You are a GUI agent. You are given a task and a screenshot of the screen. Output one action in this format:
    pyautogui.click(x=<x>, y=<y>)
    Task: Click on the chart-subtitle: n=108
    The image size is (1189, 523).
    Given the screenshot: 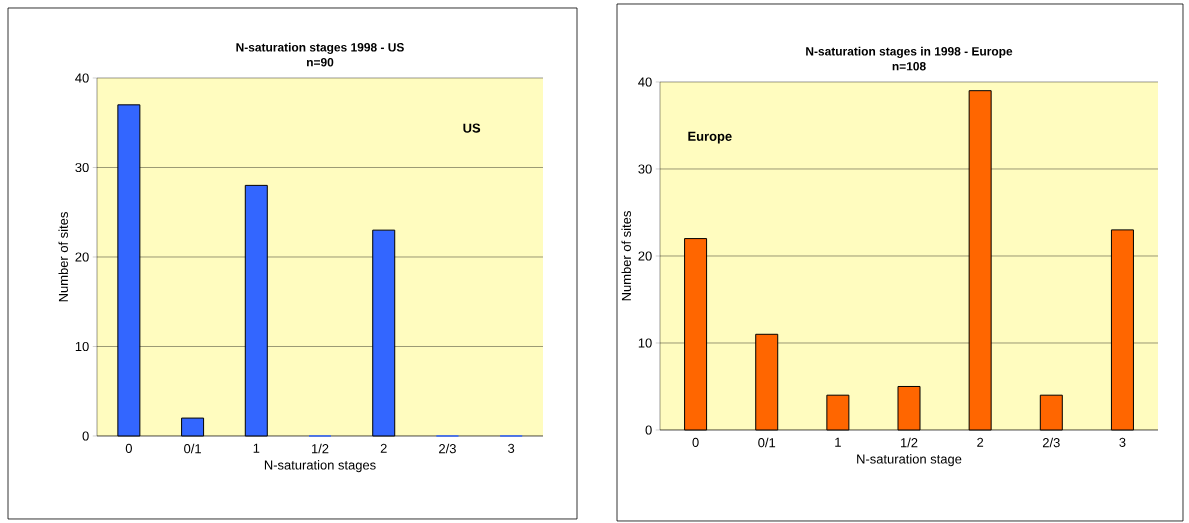 What is the action you would take?
    pyautogui.click(x=909, y=66)
    